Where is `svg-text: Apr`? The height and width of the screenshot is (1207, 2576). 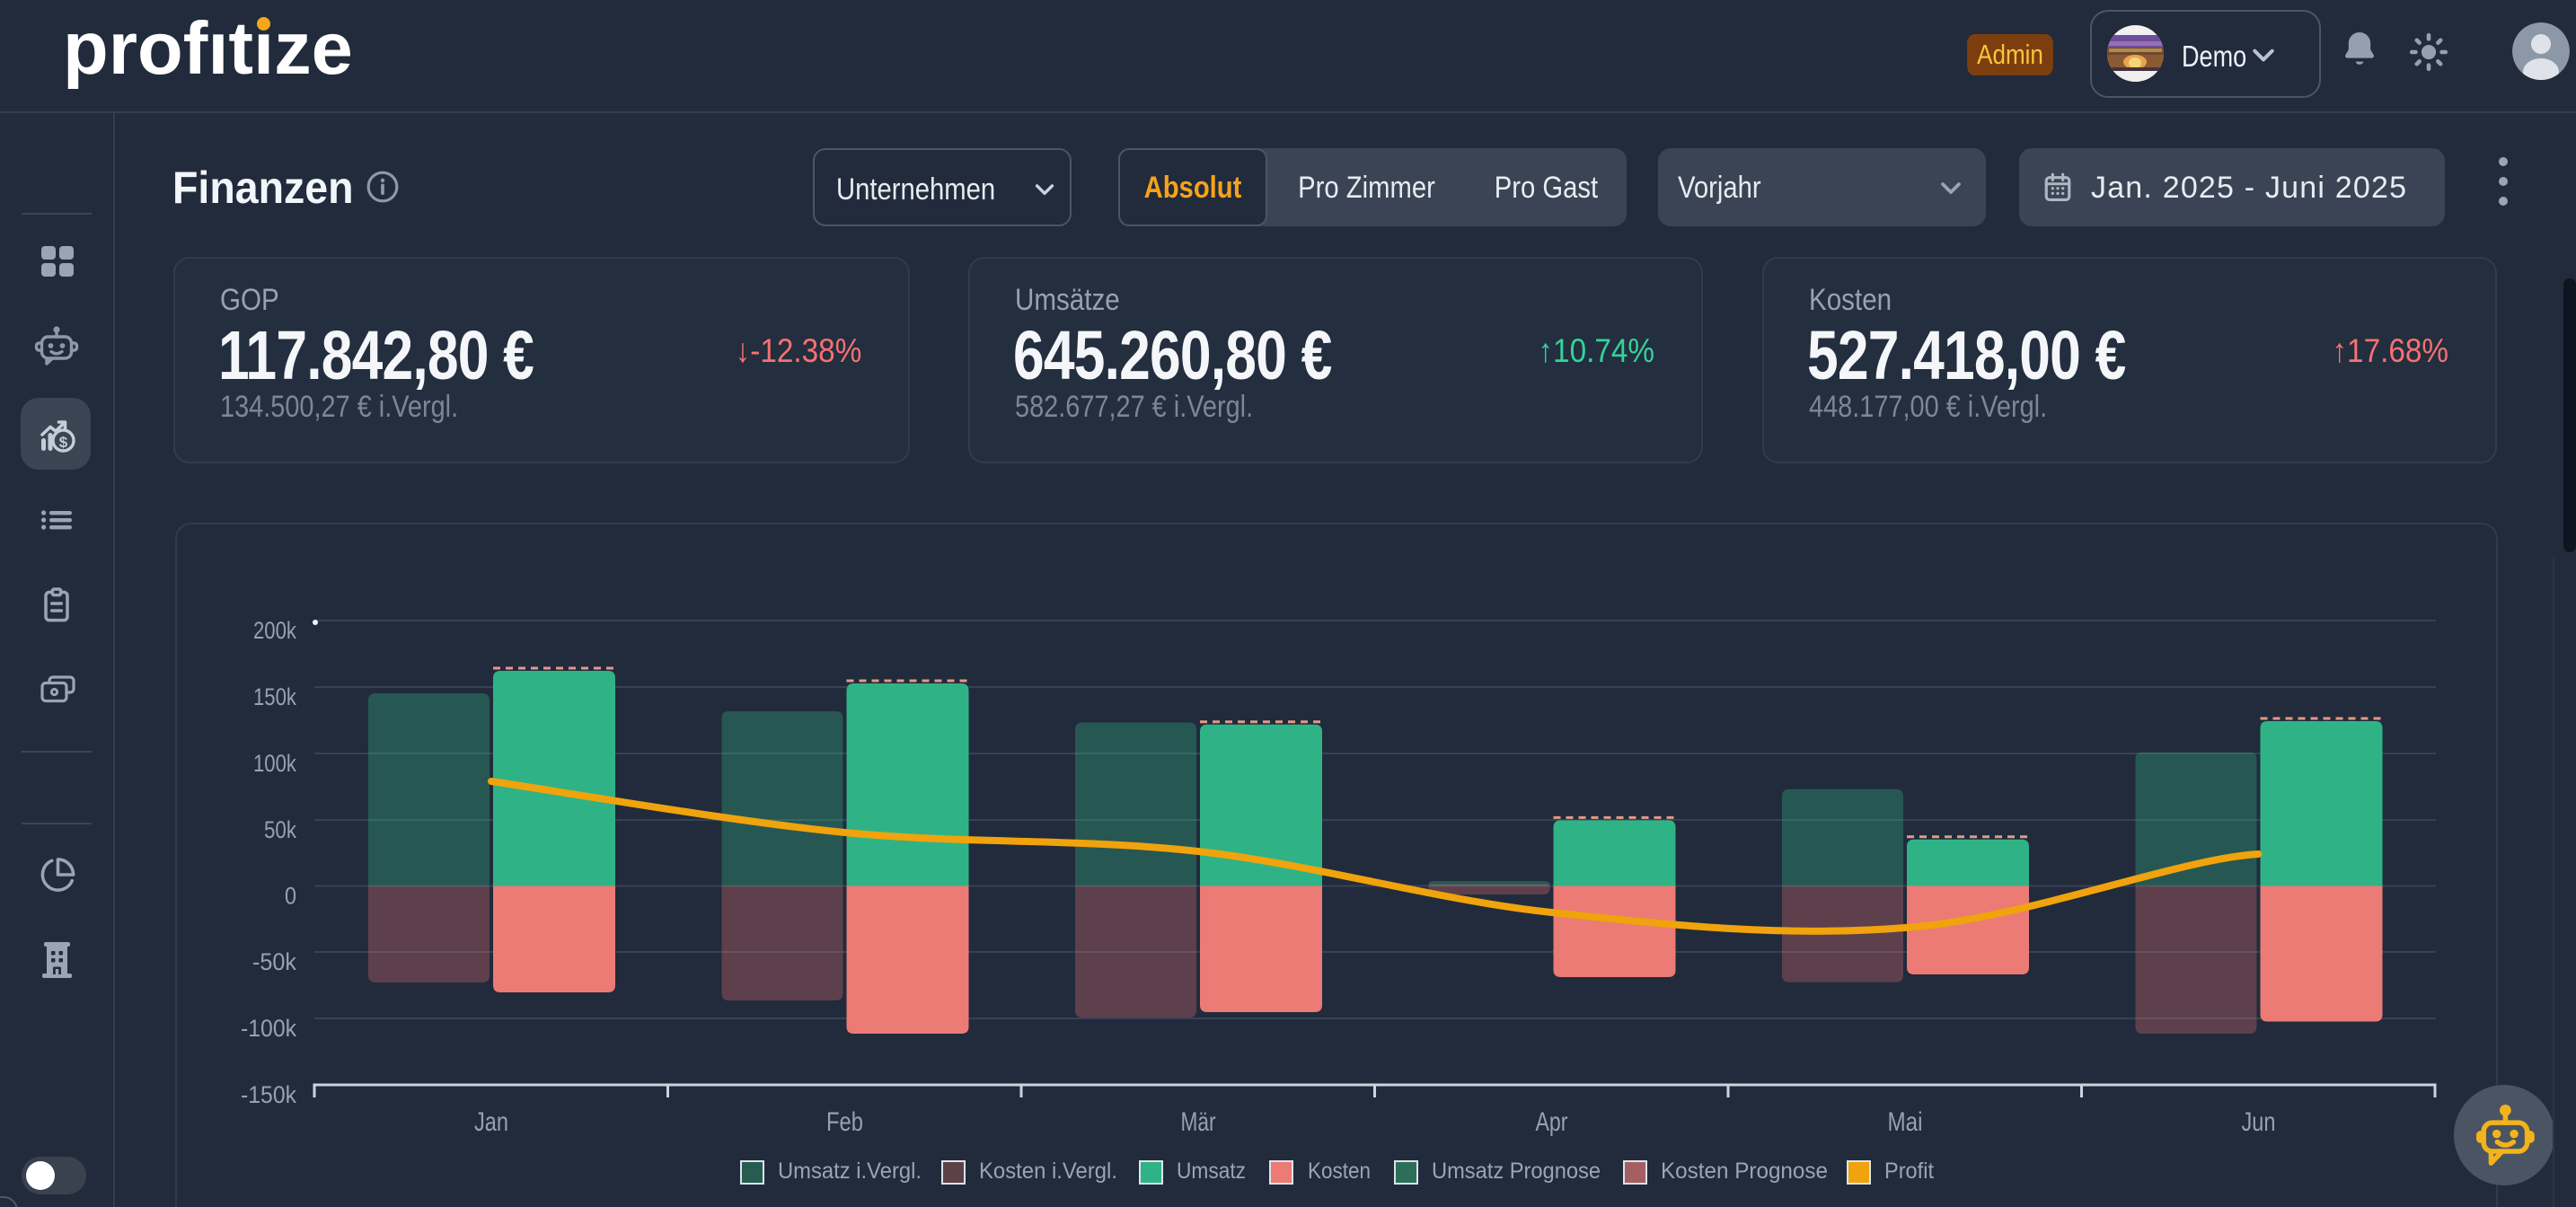
svg-text: Apr is located at coordinates (1552, 1122).